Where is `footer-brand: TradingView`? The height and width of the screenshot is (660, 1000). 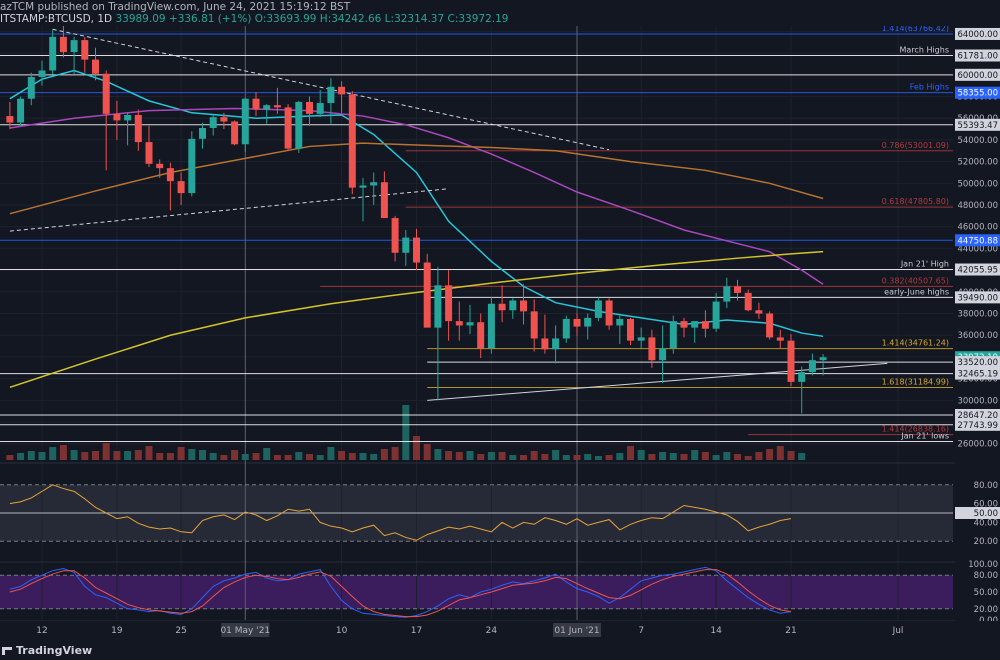 footer-brand: TradingView is located at coordinates (54, 650).